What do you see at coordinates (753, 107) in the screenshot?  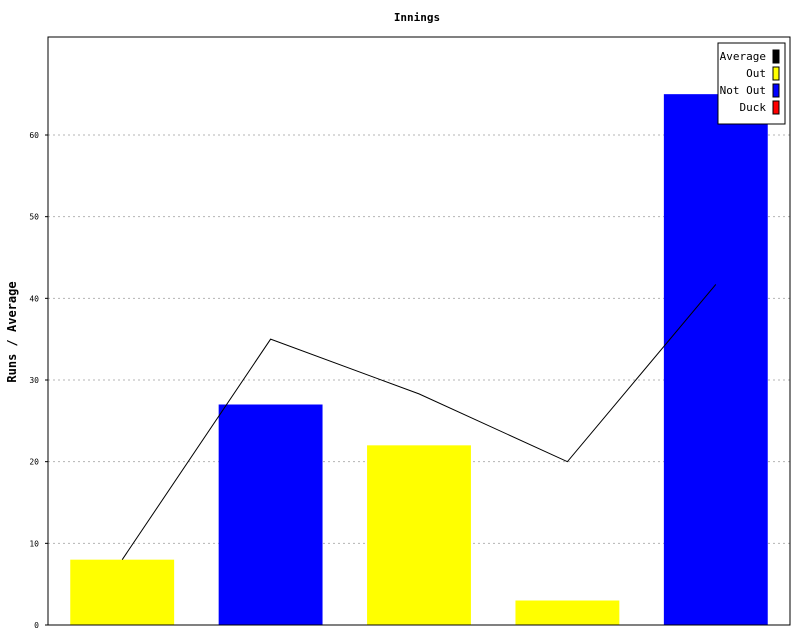 I see `legend-label: Duck` at bounding box center [753, 107].